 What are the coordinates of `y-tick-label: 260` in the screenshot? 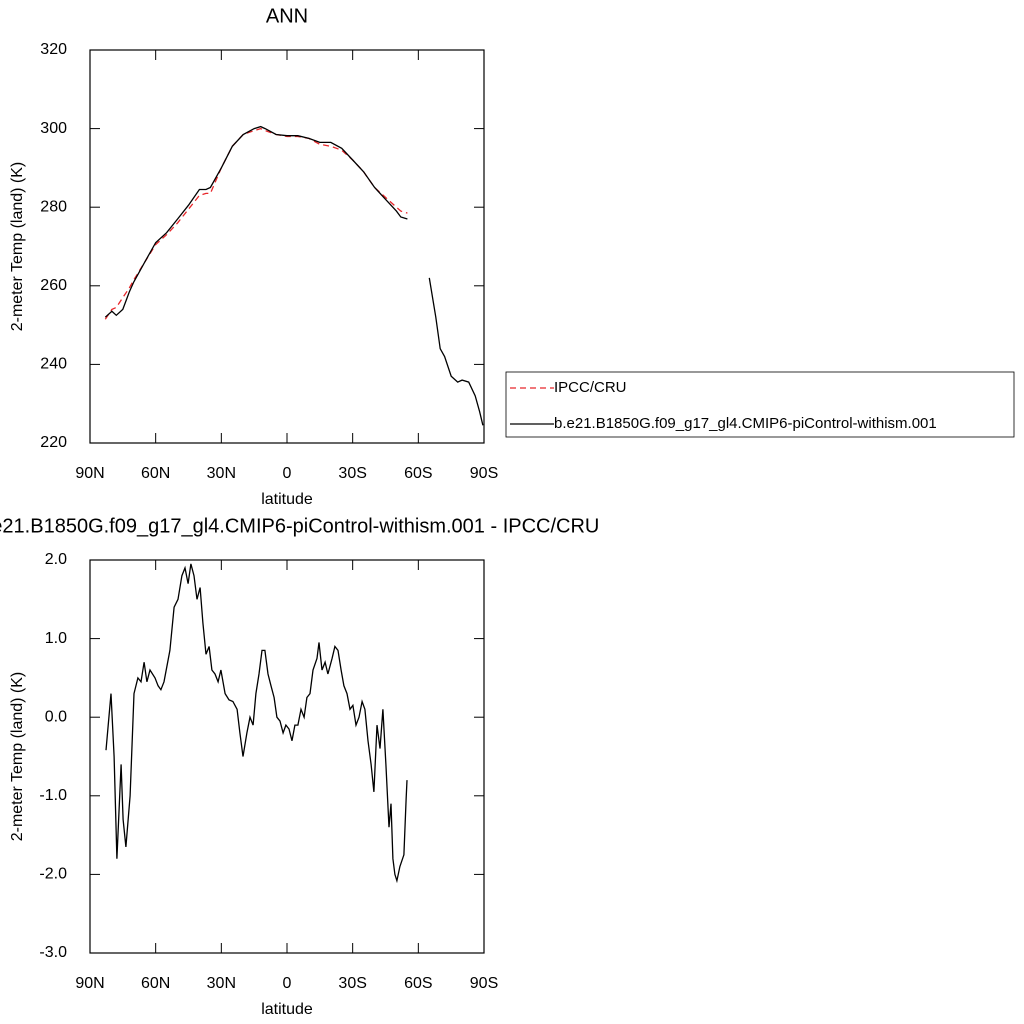 It's located at (53, 285).